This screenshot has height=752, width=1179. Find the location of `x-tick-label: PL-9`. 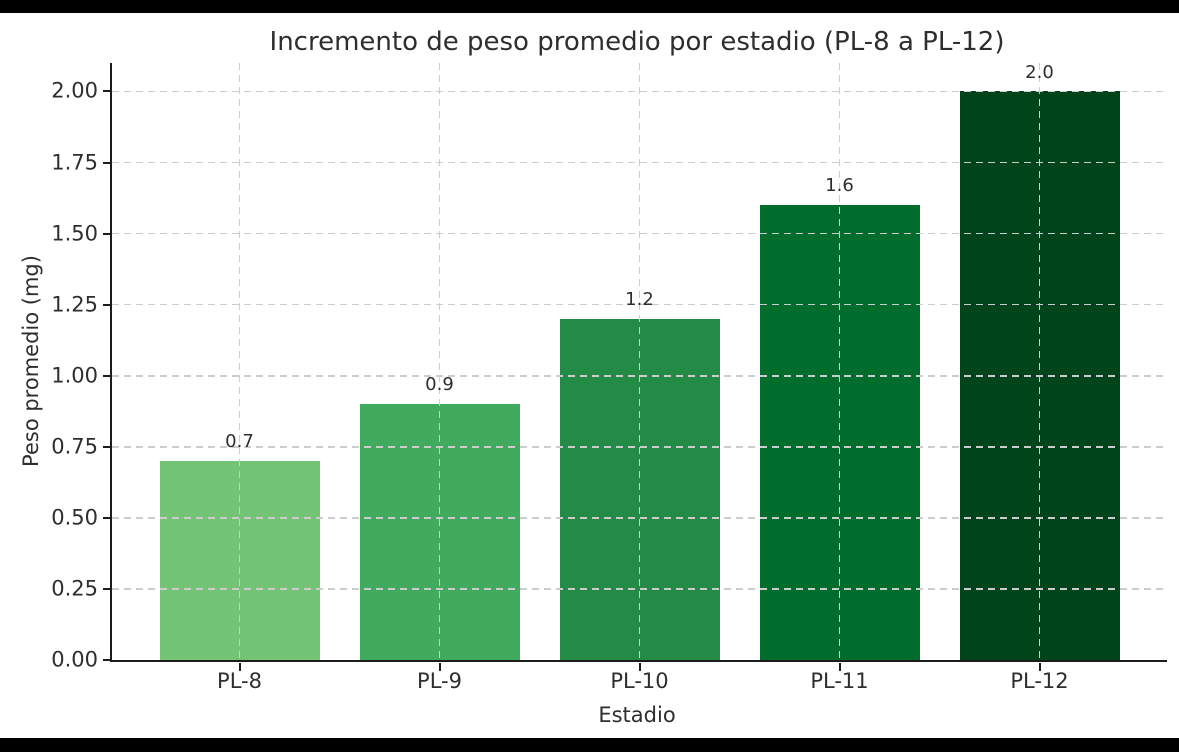

x-tick-label: PL-9 is located at coordinates (439, 681).